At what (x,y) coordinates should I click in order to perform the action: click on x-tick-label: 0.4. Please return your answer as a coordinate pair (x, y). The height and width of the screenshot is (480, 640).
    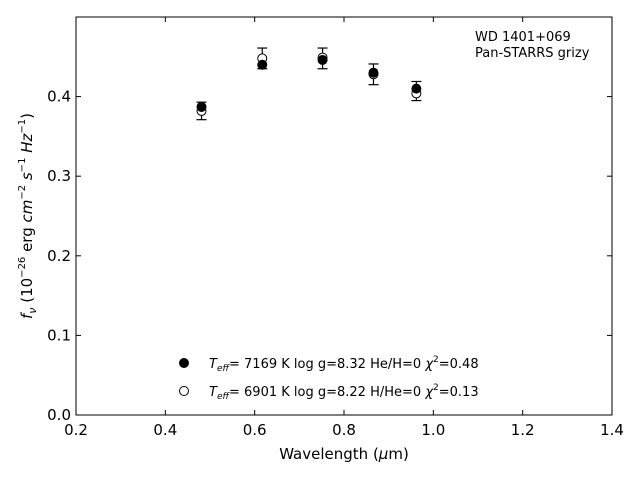
    Looking at the image, I should click on (165, 430).